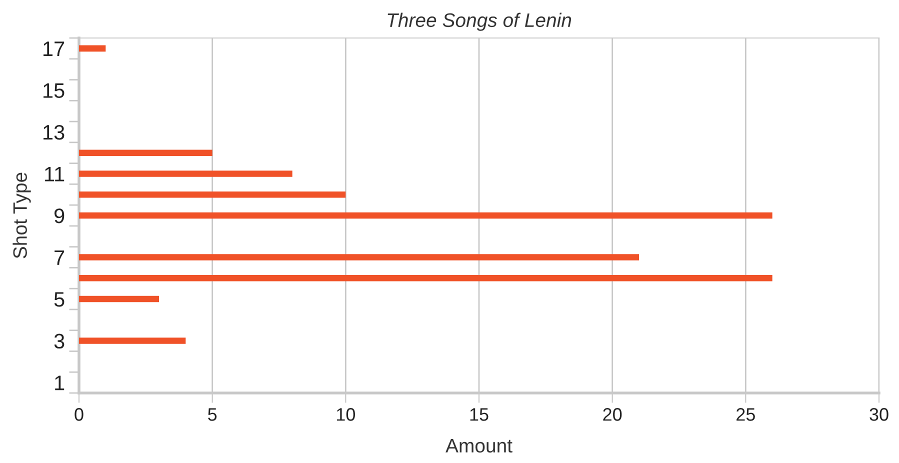  Describe the element at coordinates (59, 257) in the screenshot. I see `y-tick-label: 7` at that location.